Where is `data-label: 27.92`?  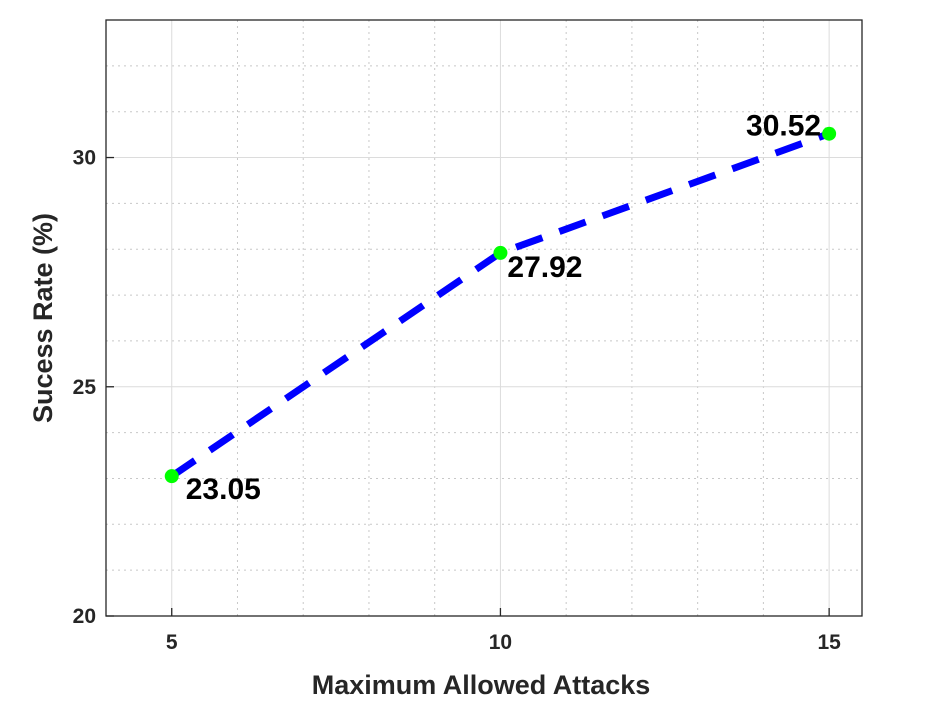
data-label: 27.92 is located at coordinates (544, 267).